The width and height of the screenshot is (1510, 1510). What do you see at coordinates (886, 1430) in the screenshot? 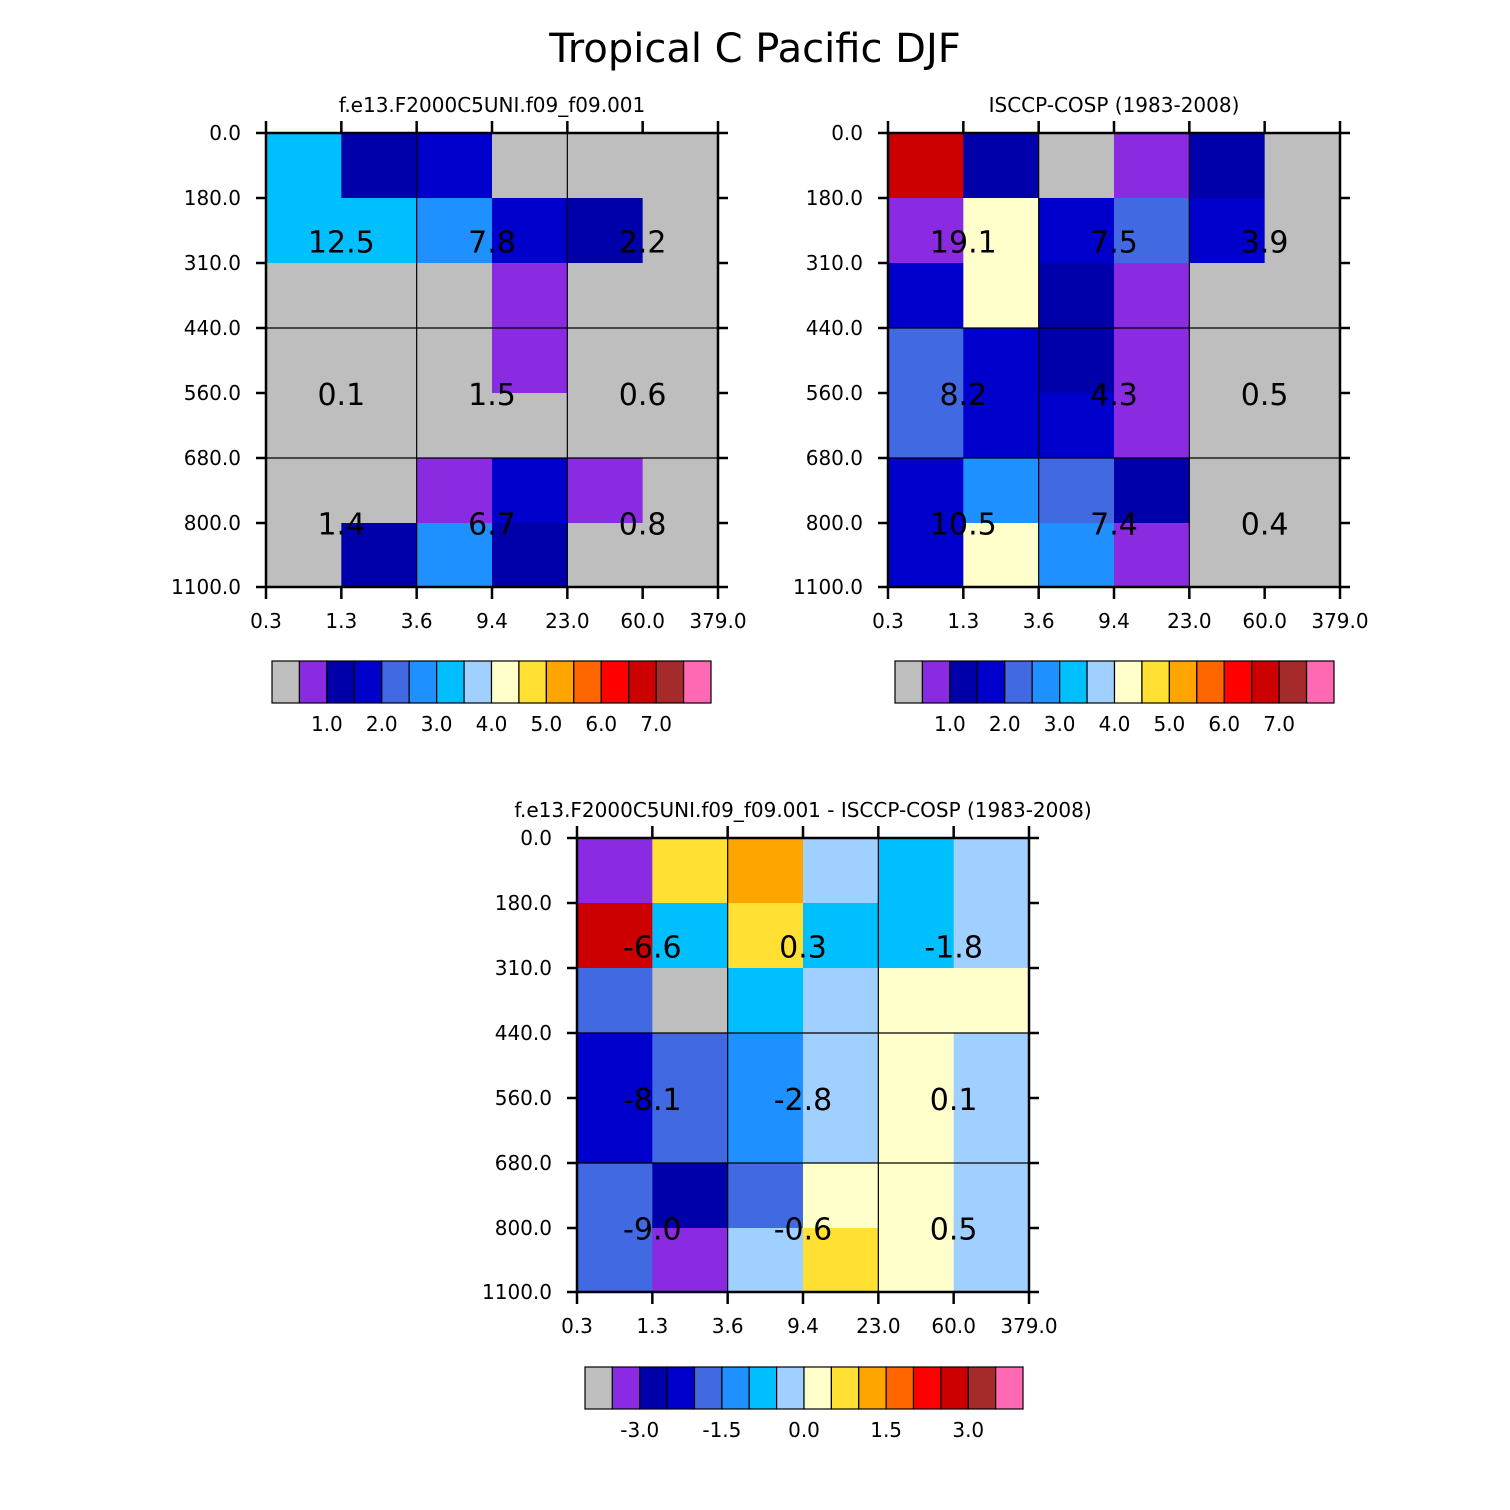
I see `colorbar-tick-label: 1.5` at bounding box center [886, 1430].